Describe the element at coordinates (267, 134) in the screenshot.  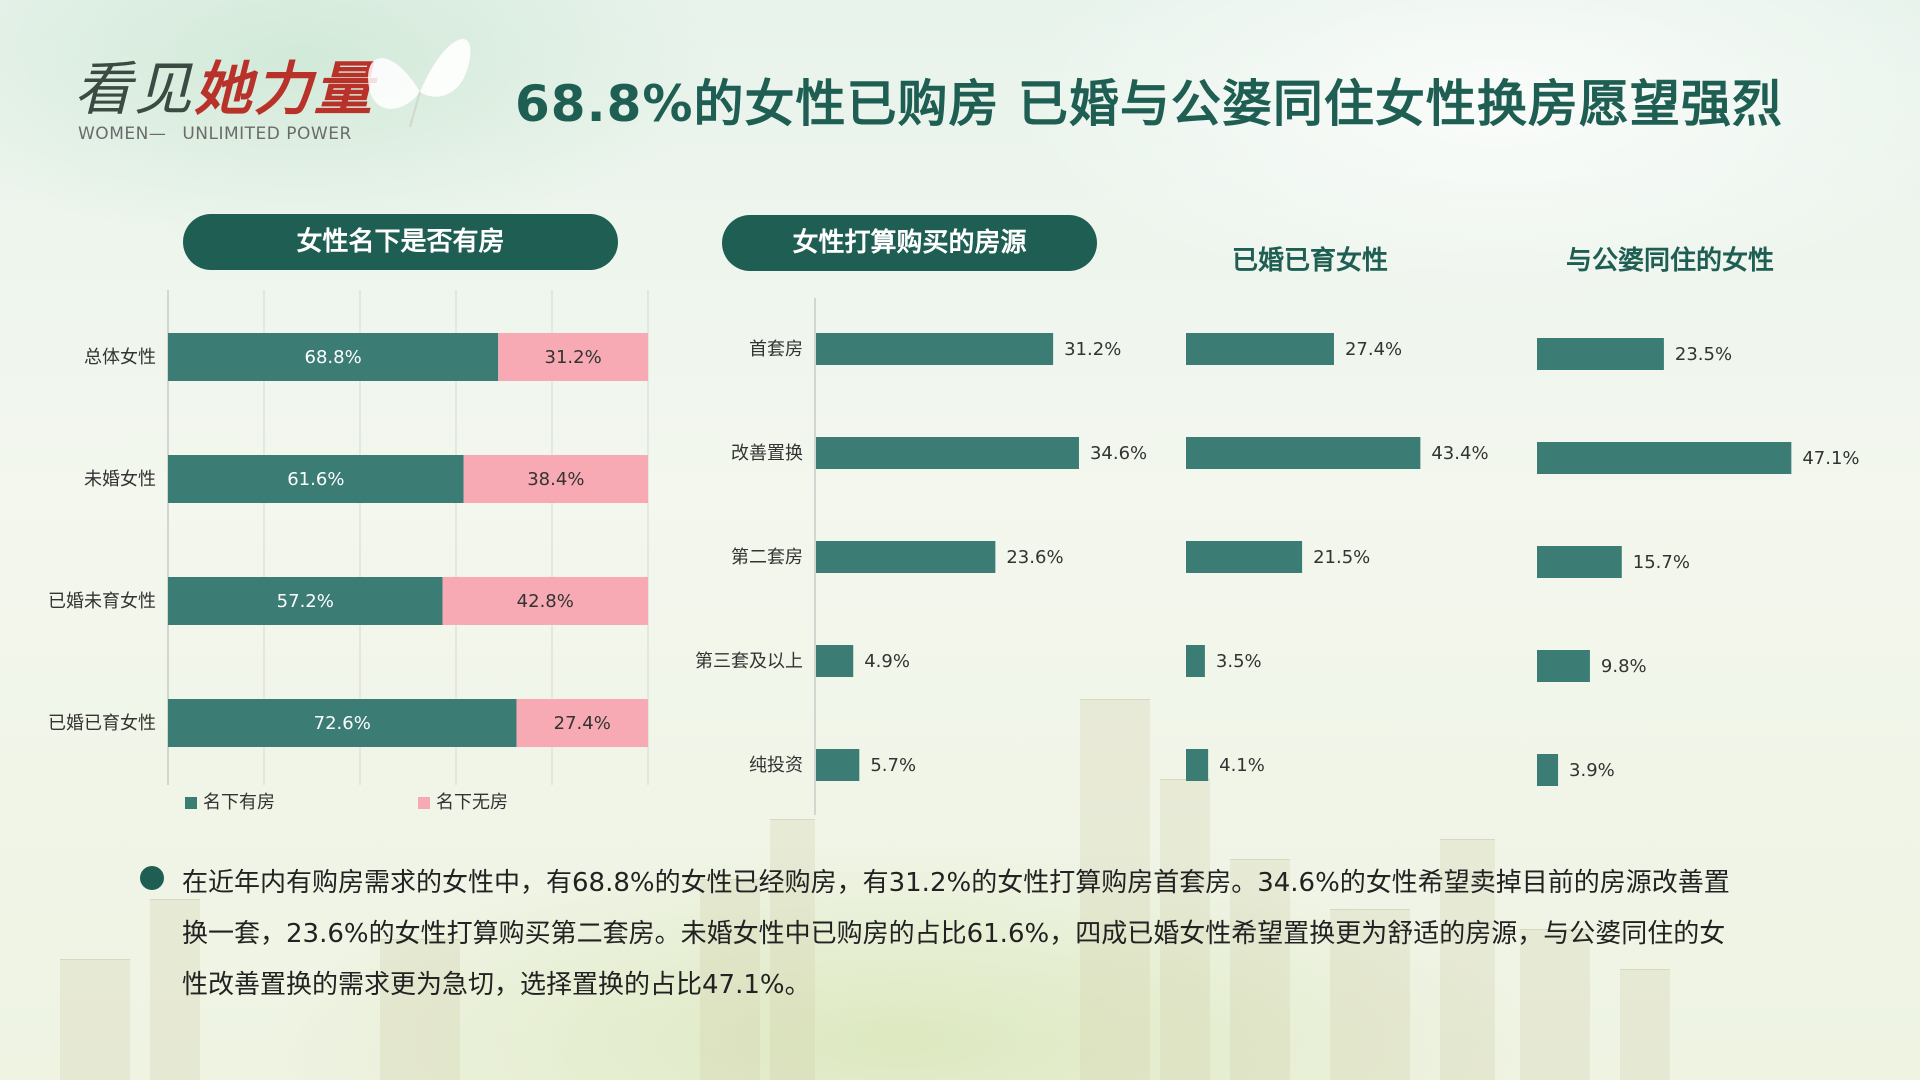
I see `logo-en-part2: UNLIMITED POWER` at that location.